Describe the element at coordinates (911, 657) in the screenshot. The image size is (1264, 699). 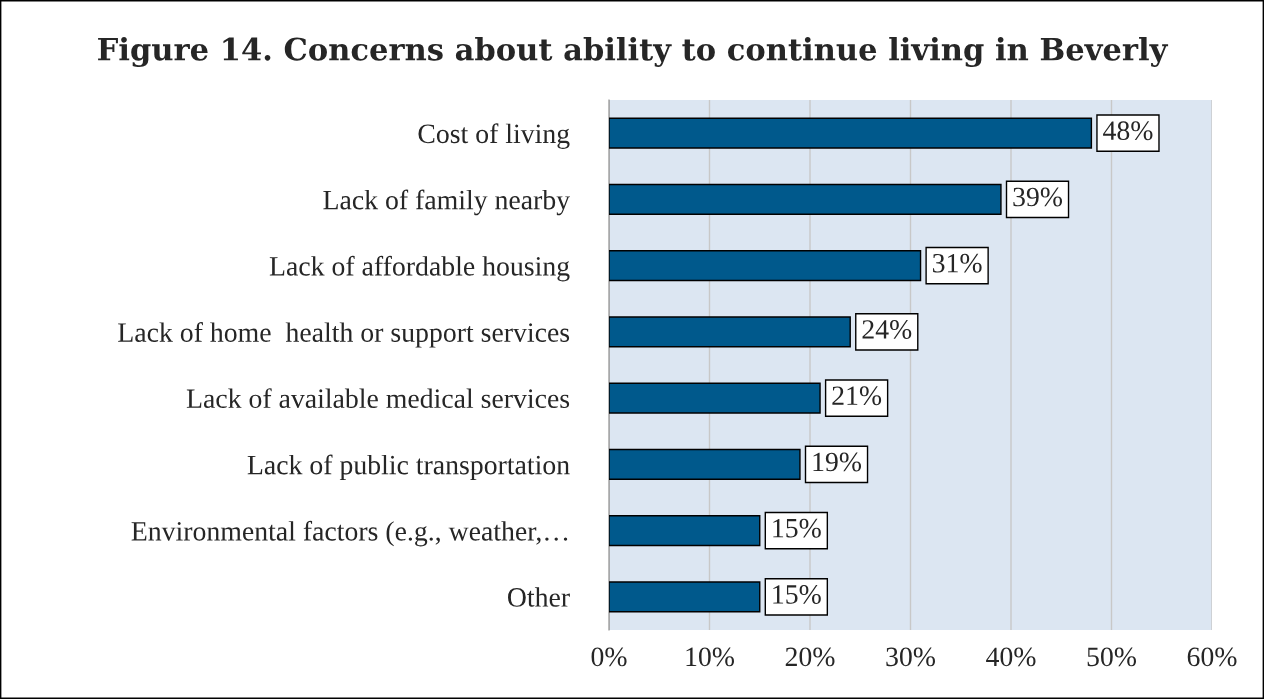
I see `x-tick-label: 30%` at that location.